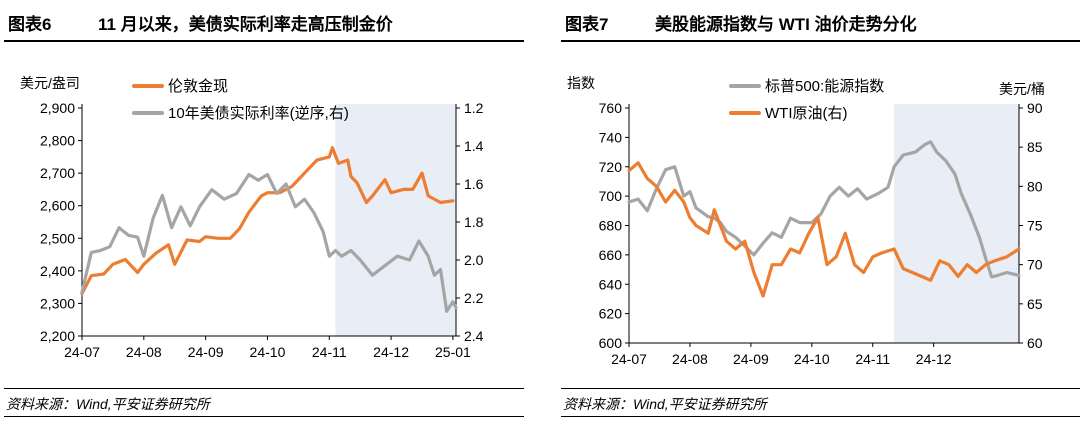 This screenshot has width=1080, height=429. Describe the element at coordinates (474, 146) in the screenshot. I see `y-right-tick-label: 1.4` at that location.